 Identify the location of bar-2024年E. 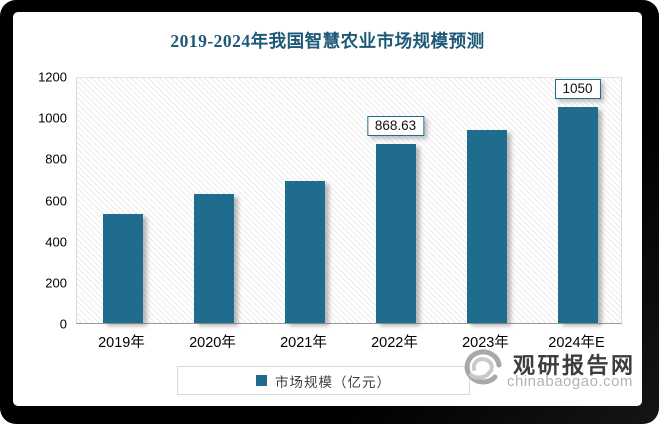
(577, 214).